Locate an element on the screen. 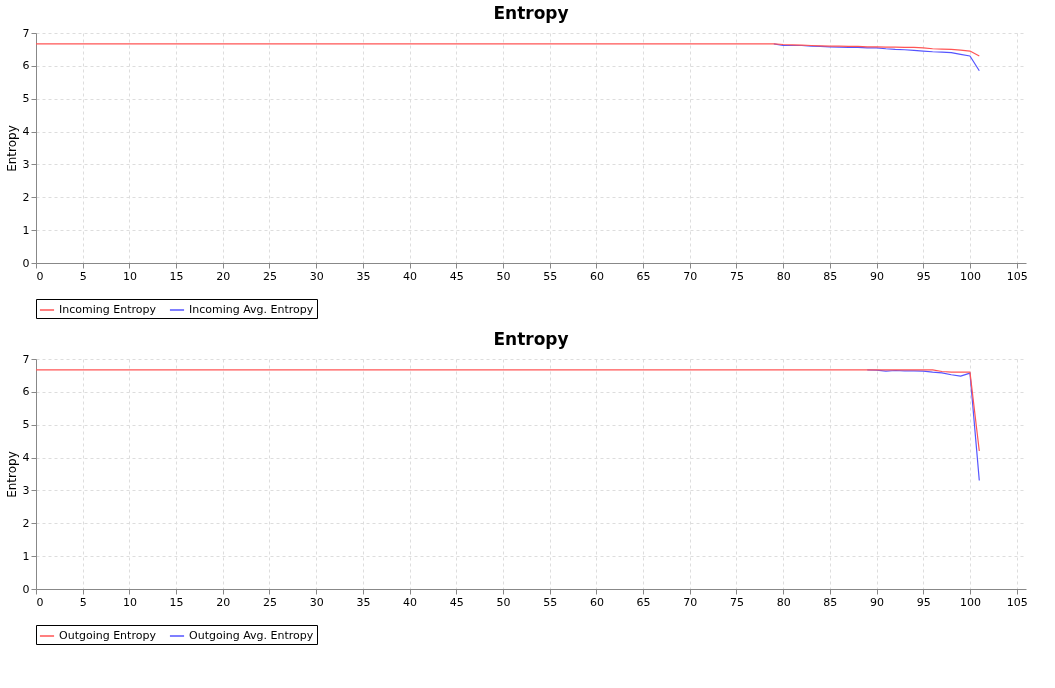 The width and height of the screenshot is (1055, 688). legend-label: Outgoing Avg. Entropy is located at coordinates (251, 635).